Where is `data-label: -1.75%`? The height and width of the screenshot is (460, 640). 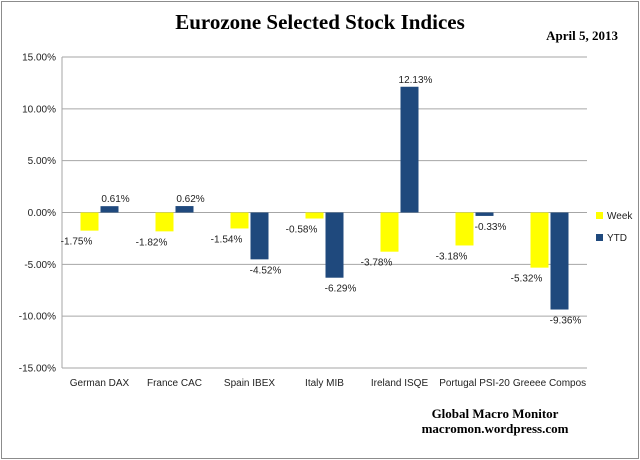 data-label: -1.75% is located at coordinates (77, 242).